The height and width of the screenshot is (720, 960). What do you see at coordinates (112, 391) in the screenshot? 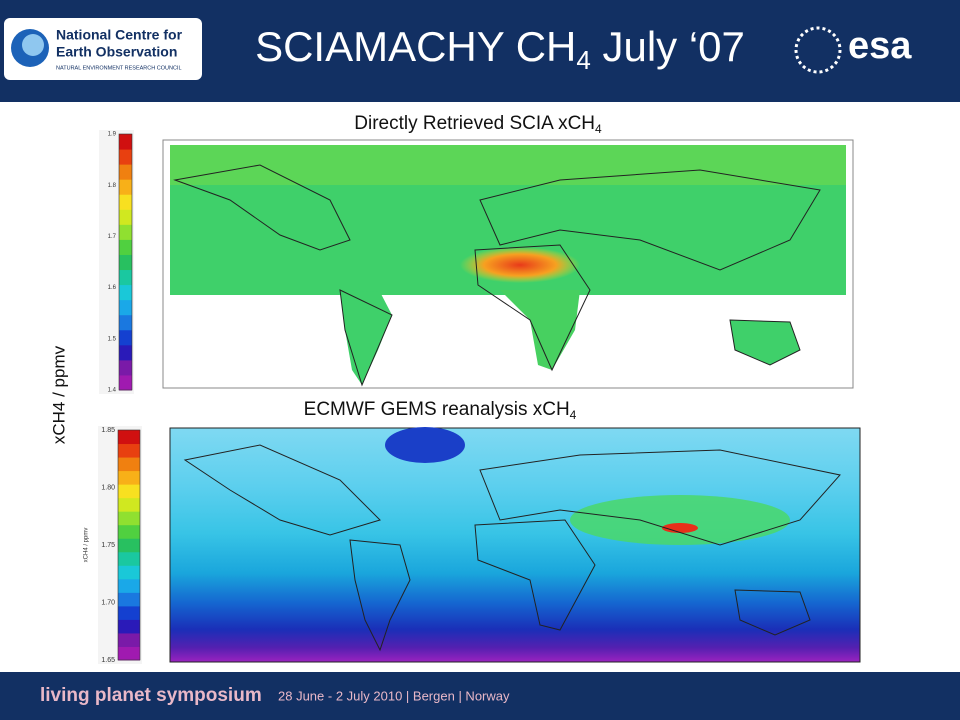
I see `colorbar-tick-label: 1.4` at bounding box center [112, 391].